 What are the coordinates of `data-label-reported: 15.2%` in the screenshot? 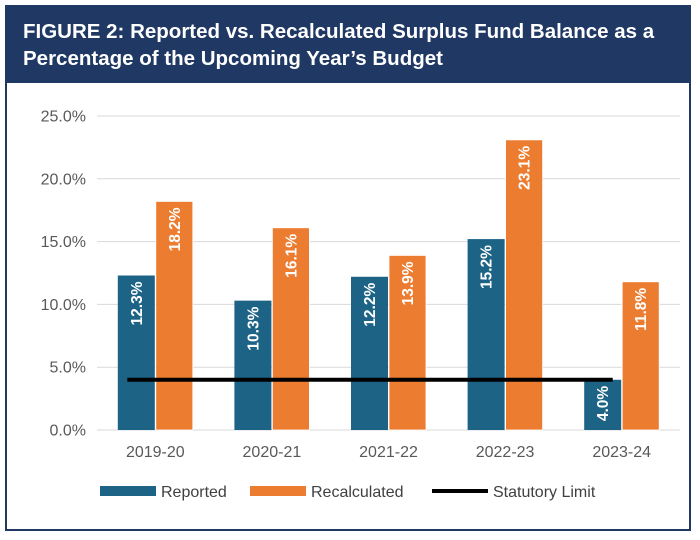 It's located at (487, 267).